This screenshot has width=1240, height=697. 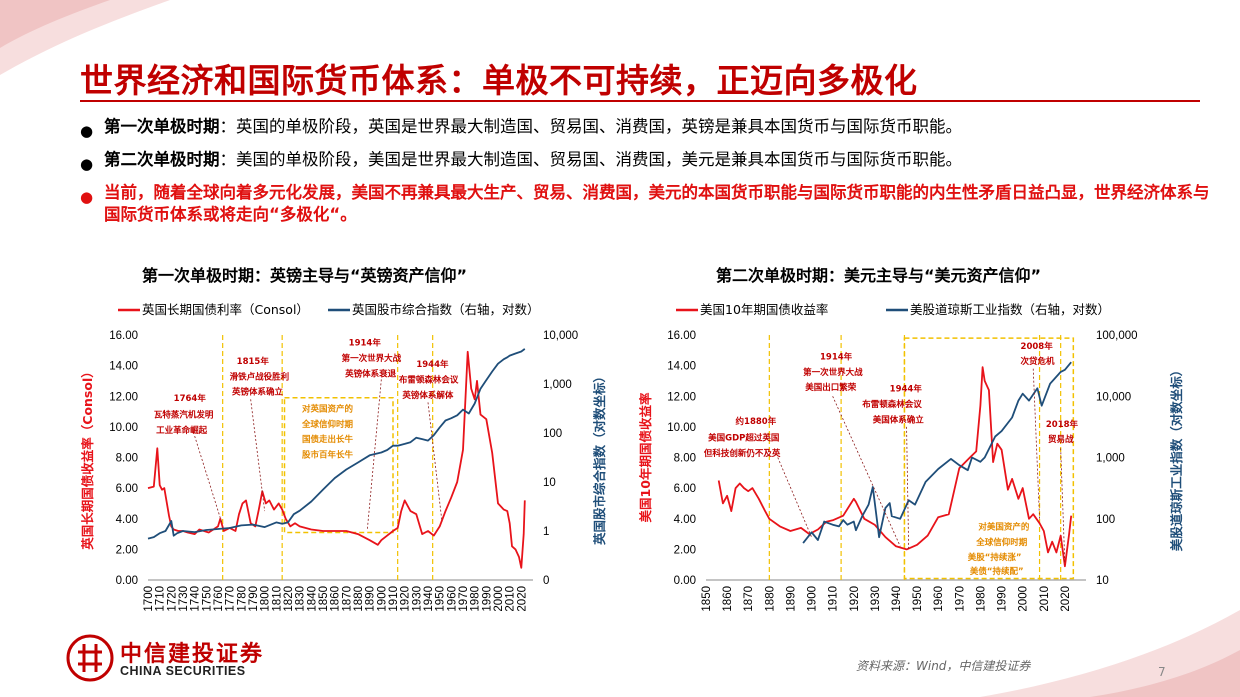 What do you see at coordinates (640, 101) in the screenshot?
I see `title-rule` at bounding box center [640, 101].